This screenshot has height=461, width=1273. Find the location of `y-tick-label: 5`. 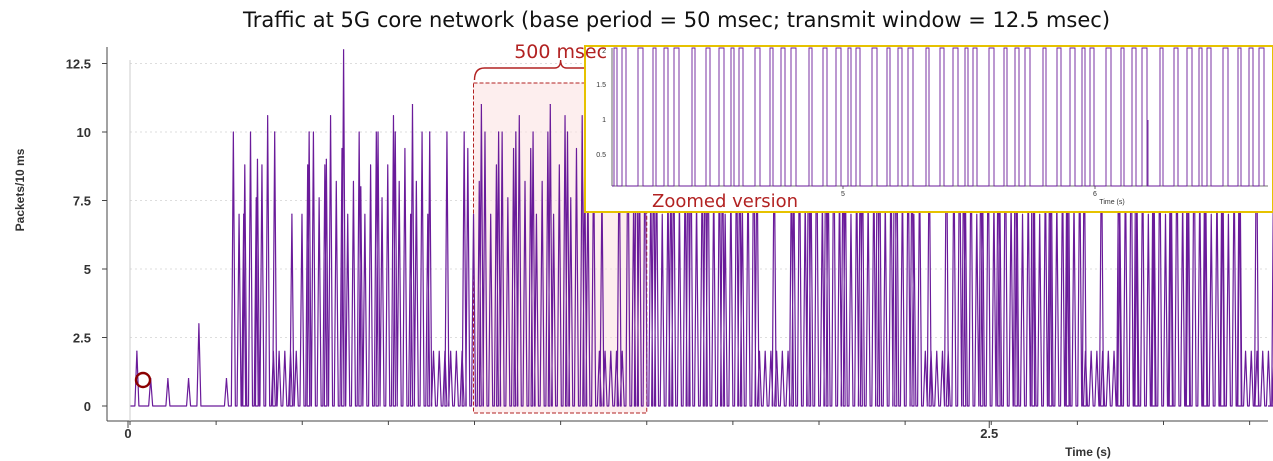

y-tick-label: 5 is located at coordinates (87, 269).